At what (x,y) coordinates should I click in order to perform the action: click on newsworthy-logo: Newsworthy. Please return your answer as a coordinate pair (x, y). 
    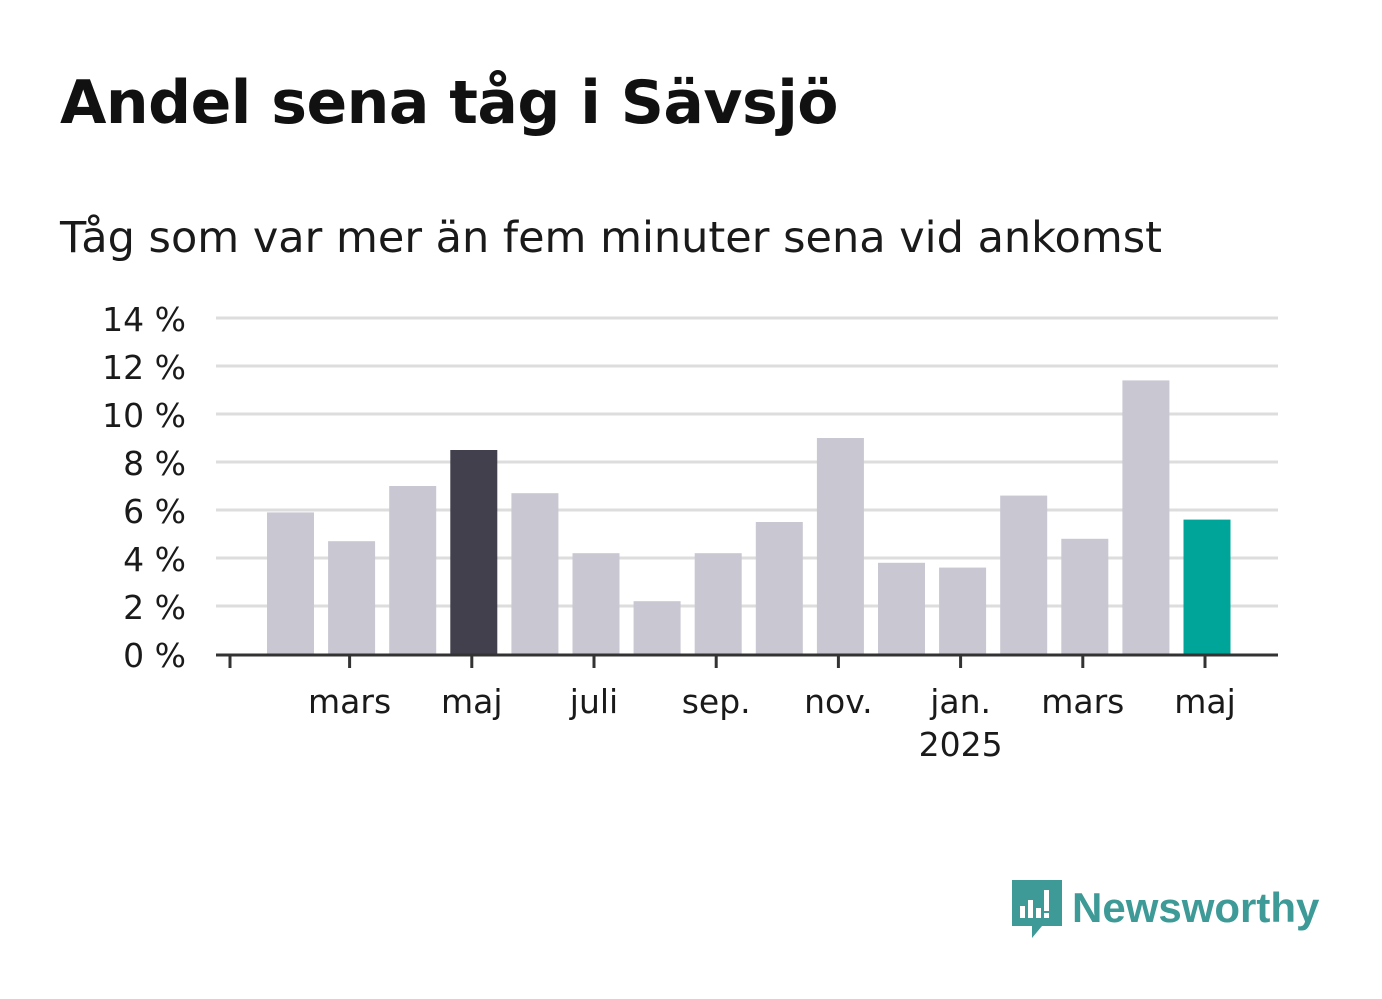
    Looking at the image, I should click on (1164, 908).